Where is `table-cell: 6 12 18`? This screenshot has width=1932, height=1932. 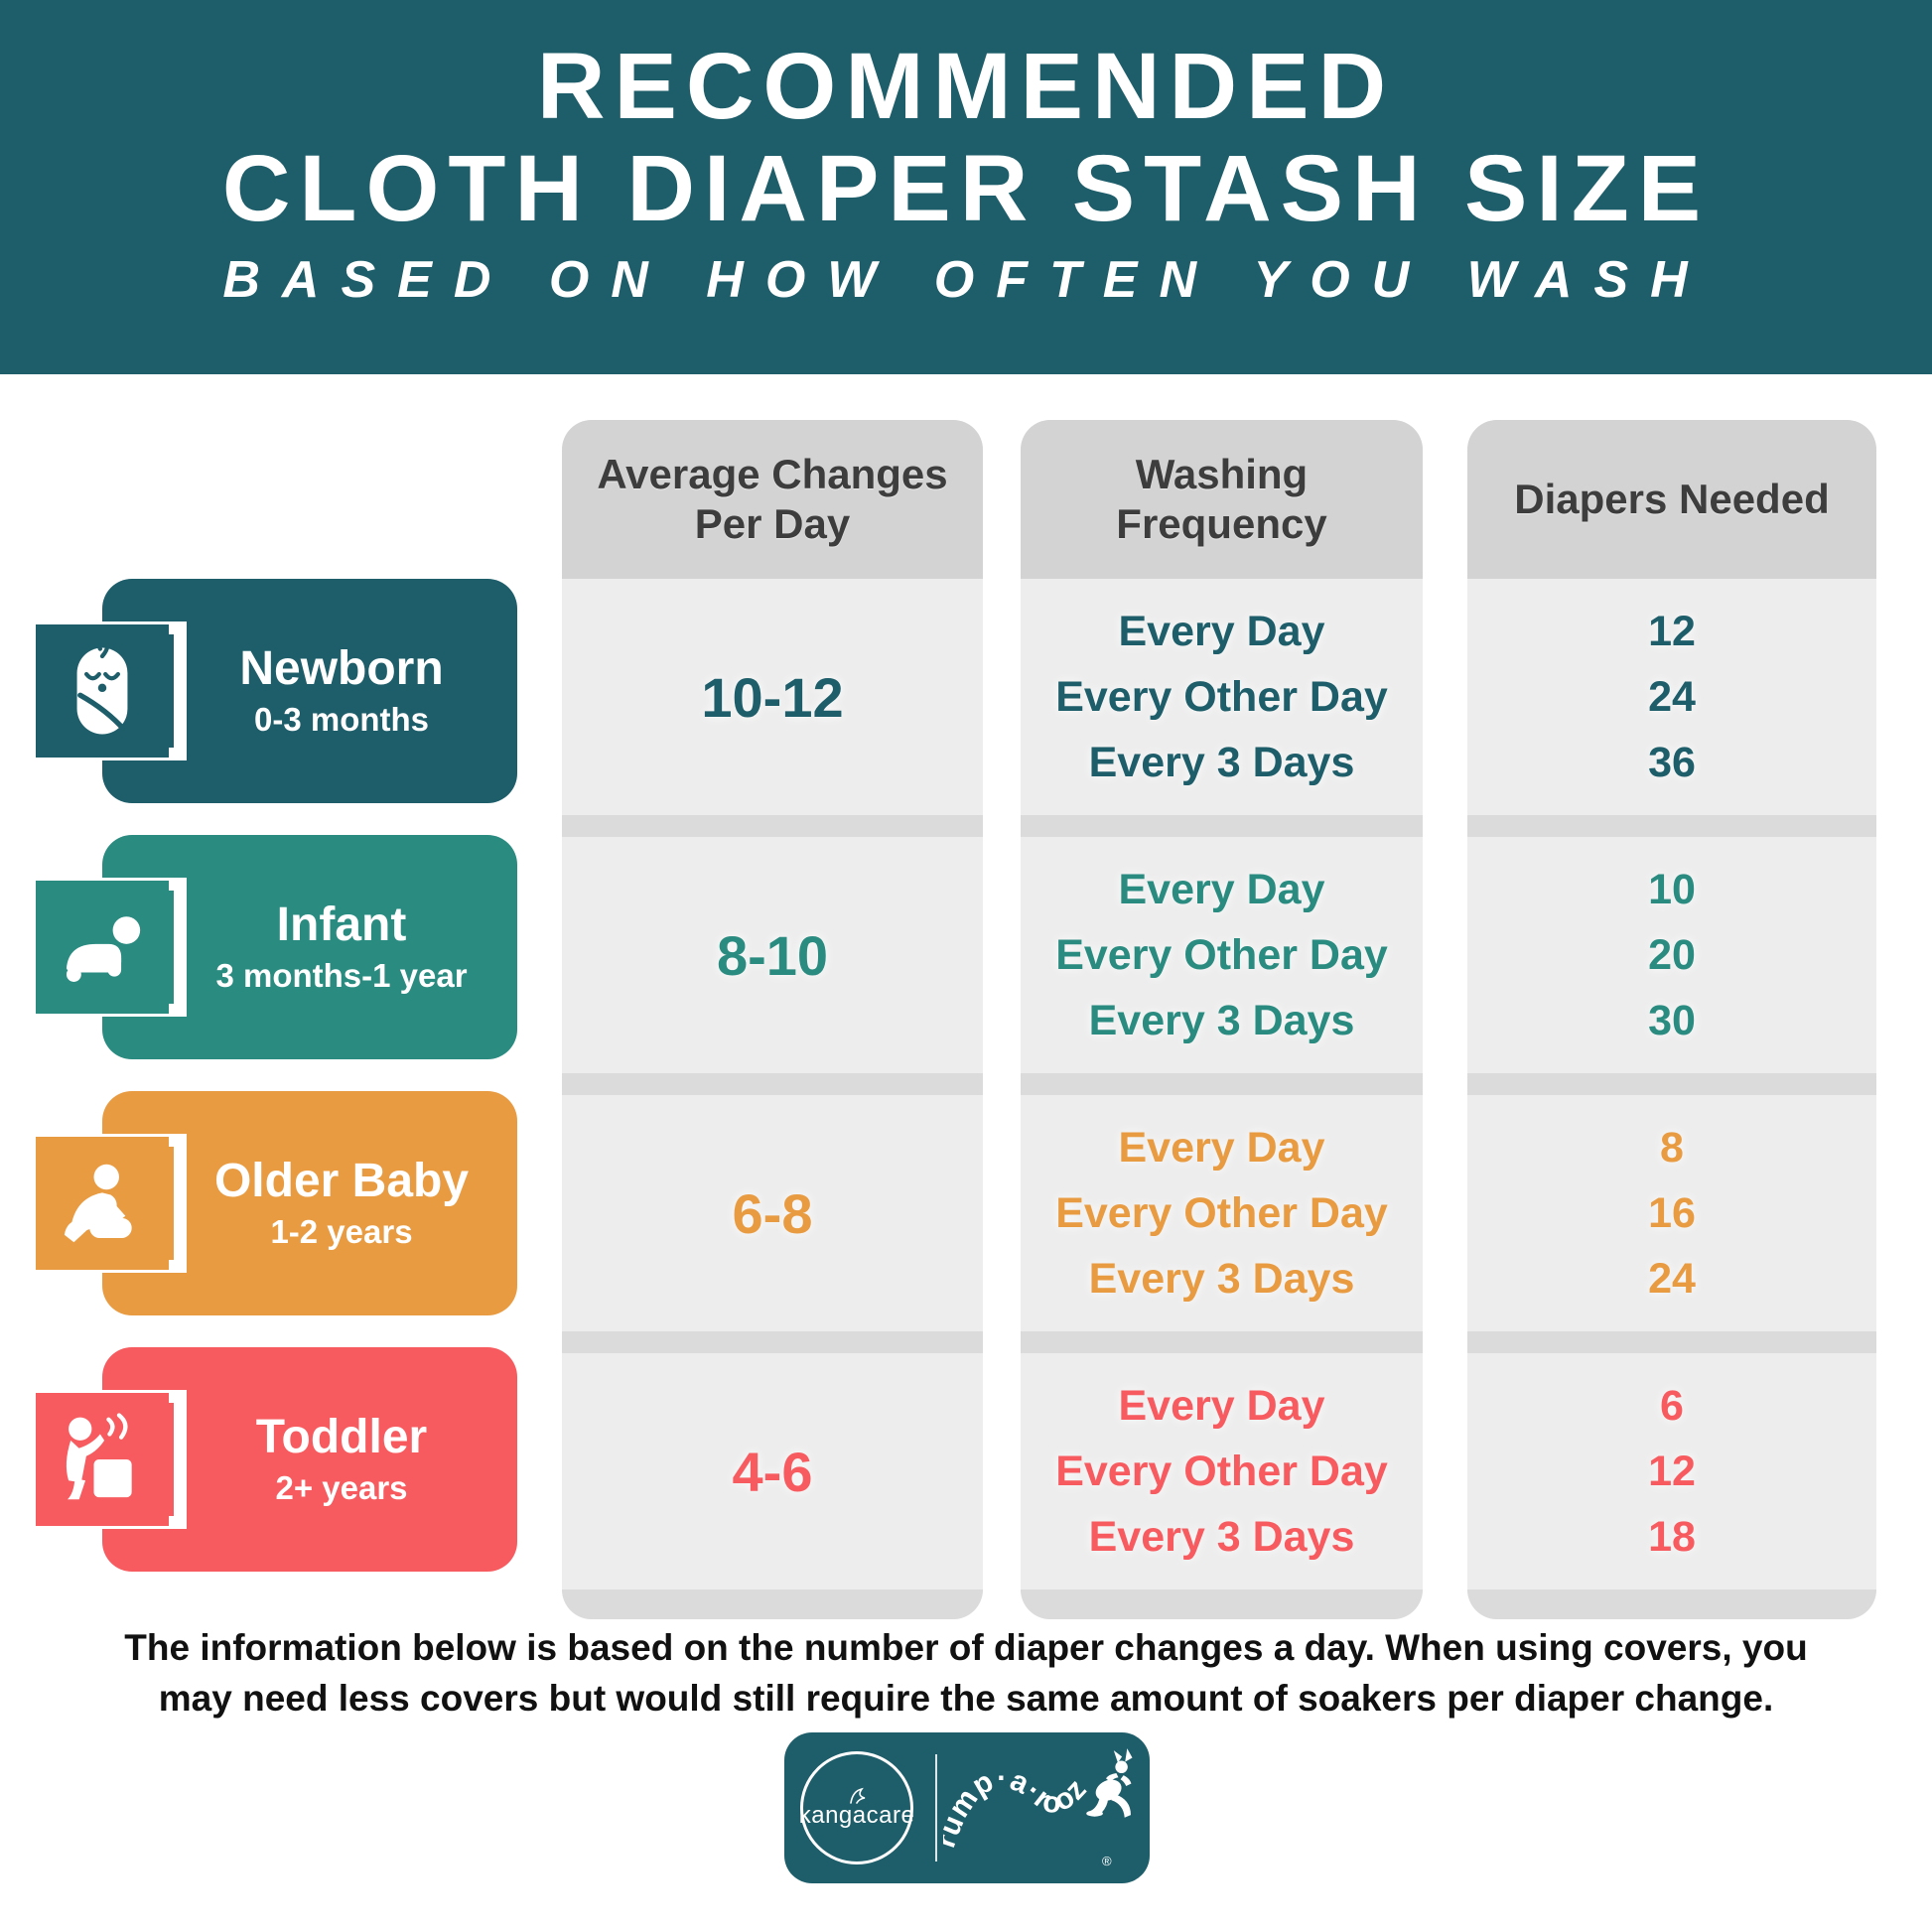
table-cell: 6 12 18 is located at coordinates (1671, 1471).